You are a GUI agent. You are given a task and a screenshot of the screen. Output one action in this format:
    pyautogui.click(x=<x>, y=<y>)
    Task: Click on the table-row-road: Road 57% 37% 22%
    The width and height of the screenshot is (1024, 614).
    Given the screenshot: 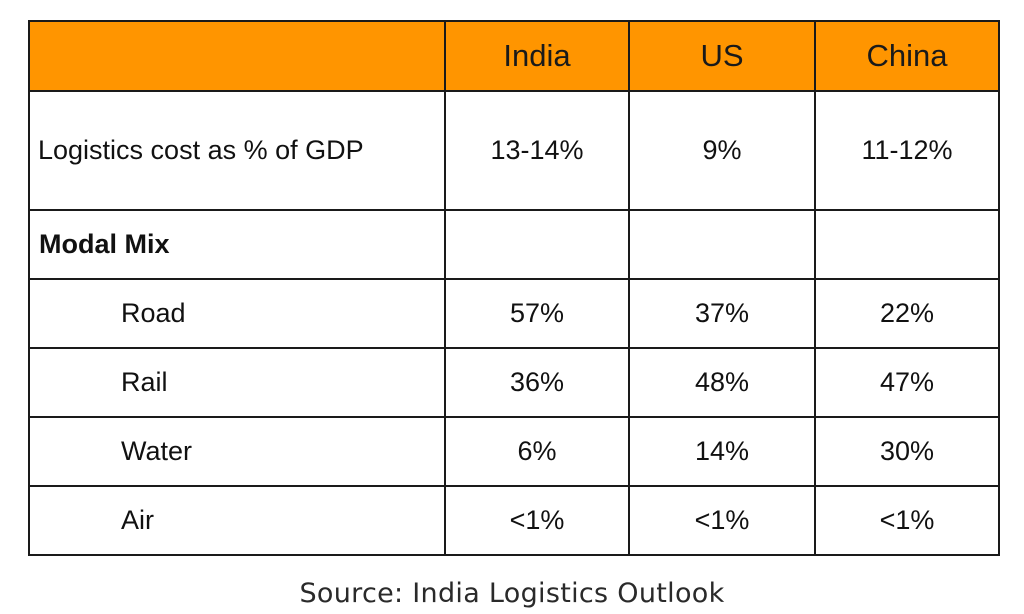 What is the action you would take?
    pyautogui.click(x=514, y=313)
    